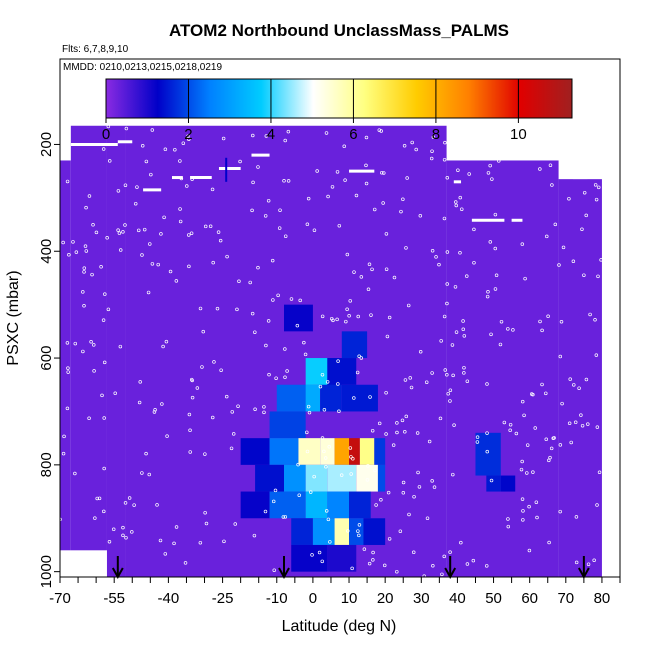 The width and height of the screenshot is (650, 650). What do you see at coordinates (436, 134) in the screenshot?
I see `colorbar-tick-label: 8` at bounding box center [436, 134].